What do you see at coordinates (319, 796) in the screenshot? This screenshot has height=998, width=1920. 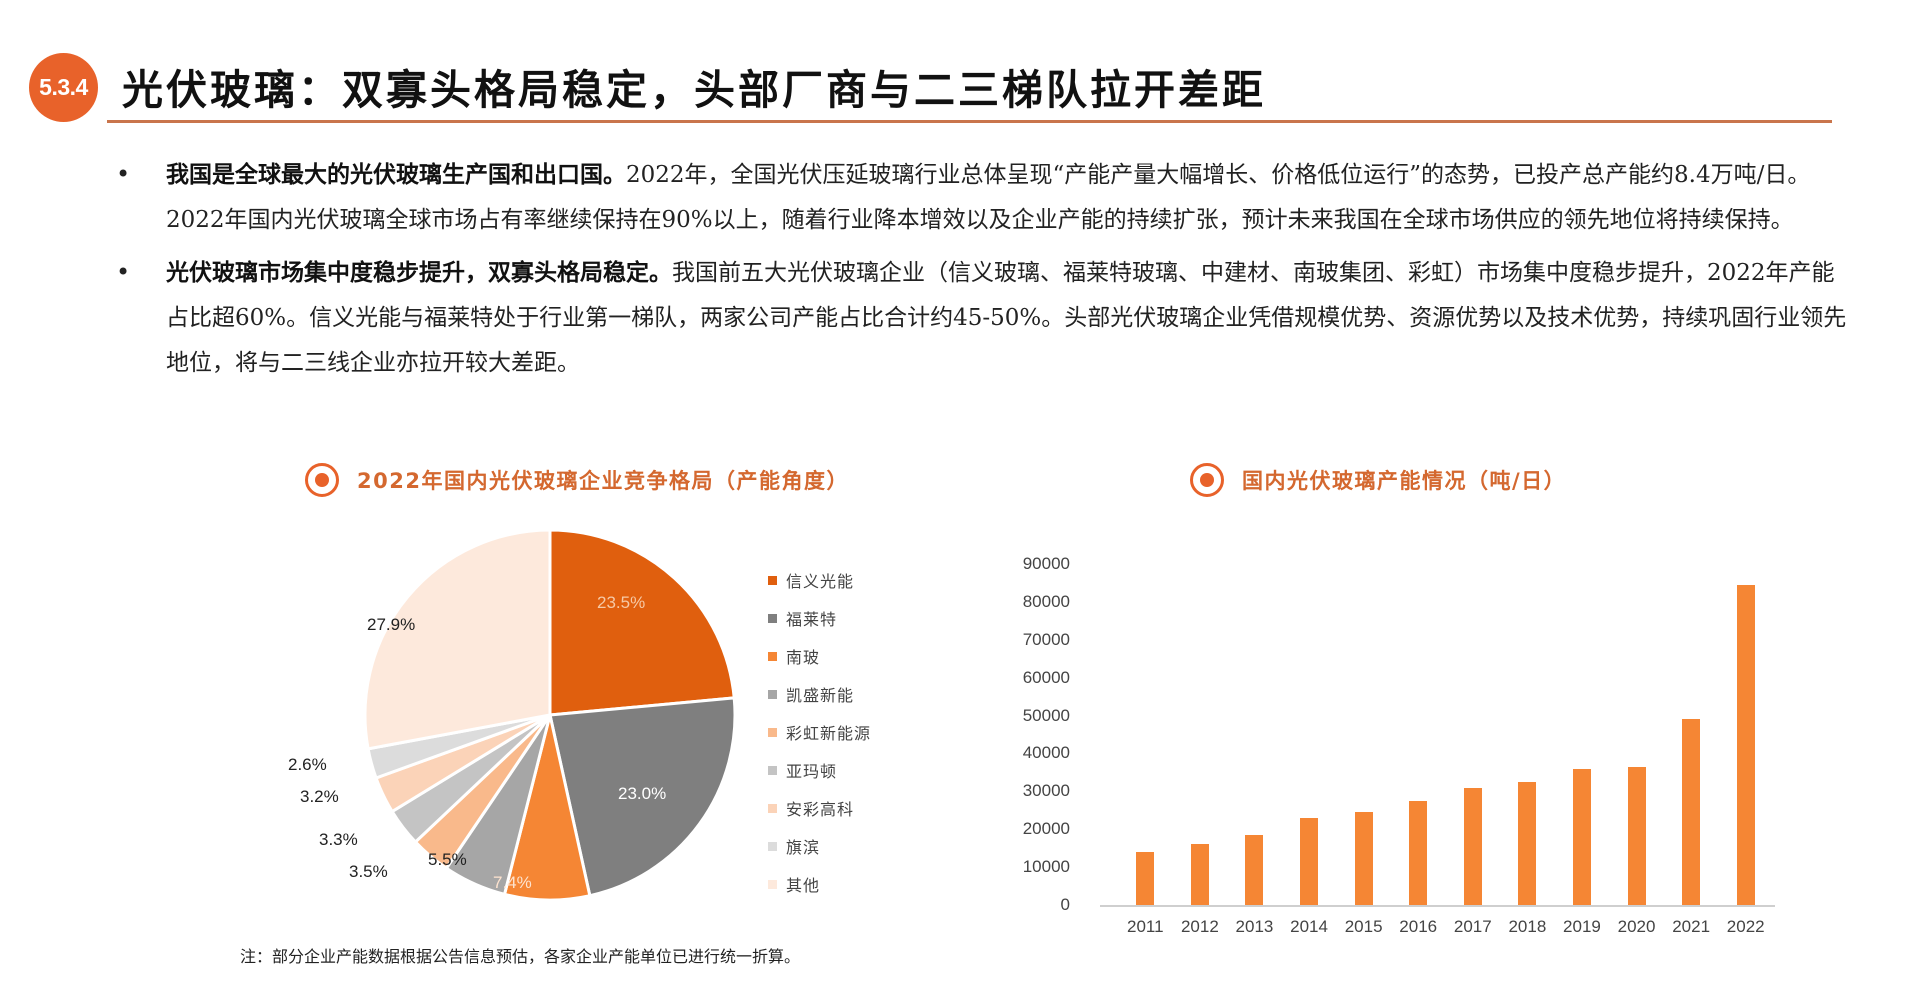 I see `pie-slice-label: 3.2%` at bounding box center [319, 796].